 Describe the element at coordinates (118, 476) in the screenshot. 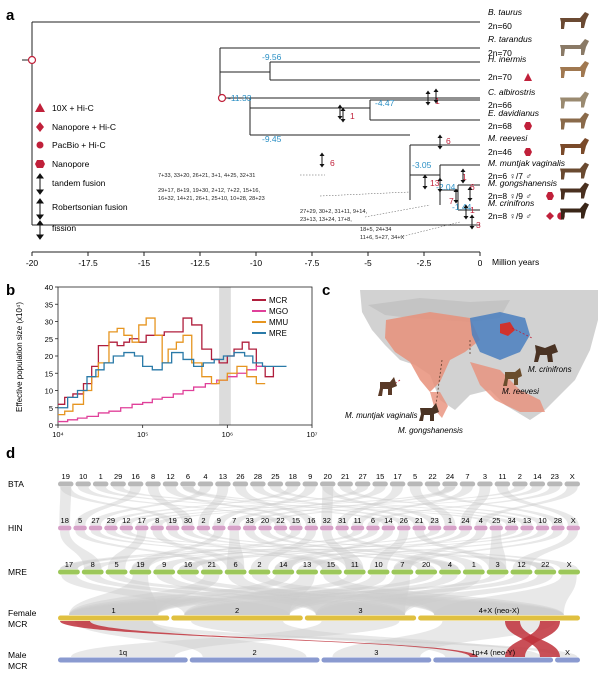

I see `chromosome-label: 29` at that location.